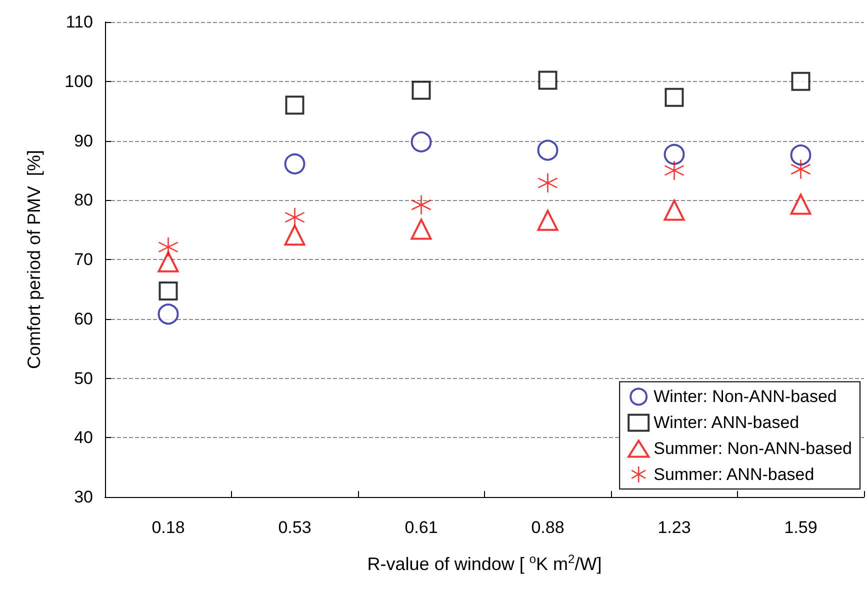 Image resolution: width=866 pixels, height=589 pixels. What do you see at coordinates (753, 448) in the screenshot?
I see `legend-label: Summer: Non-ANN-based` at bounding box center [753, 448].